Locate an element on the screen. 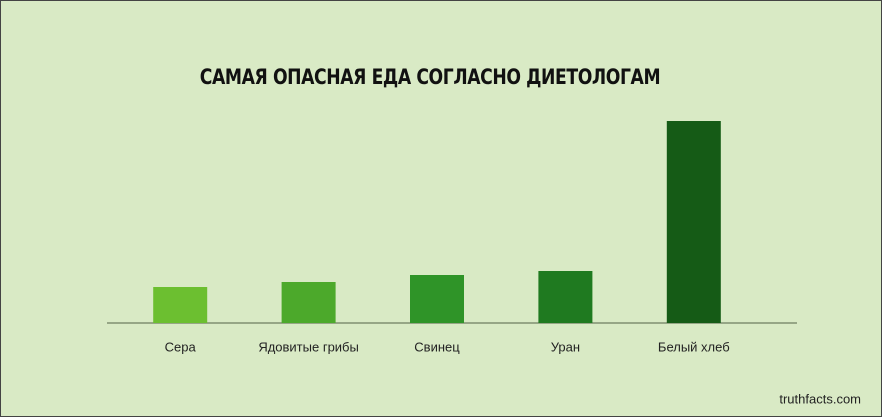 This screenshot has height=417, width=882. x-tick-label: Уран is located at coordinates (565, 346).